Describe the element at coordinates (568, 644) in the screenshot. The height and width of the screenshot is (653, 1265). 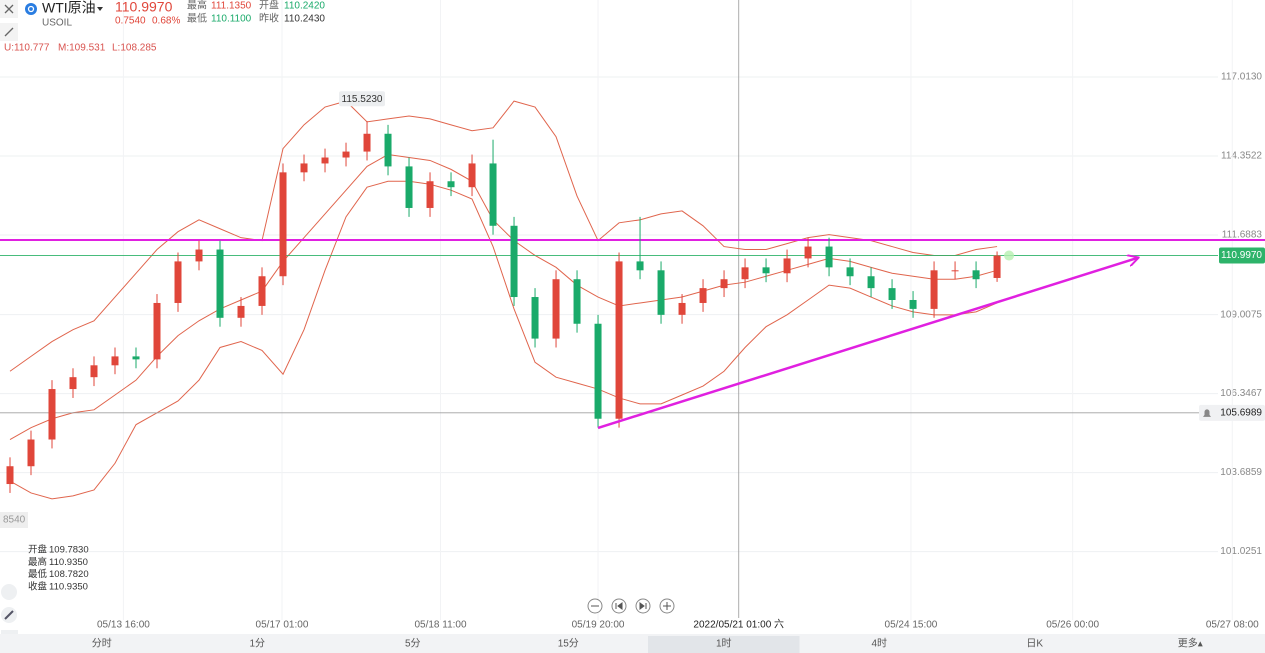
I see `tab: 15分` at that location.